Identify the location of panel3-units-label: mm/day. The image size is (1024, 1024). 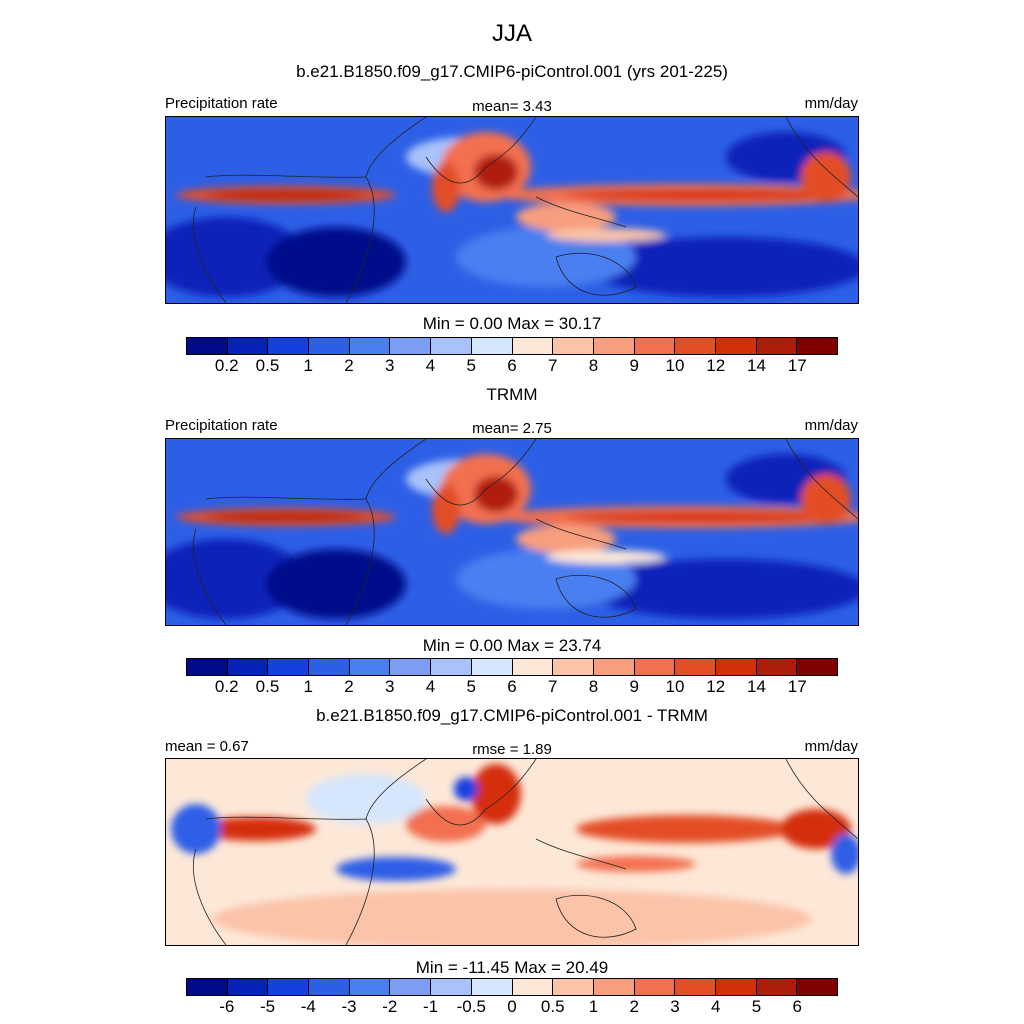
(831, 746).